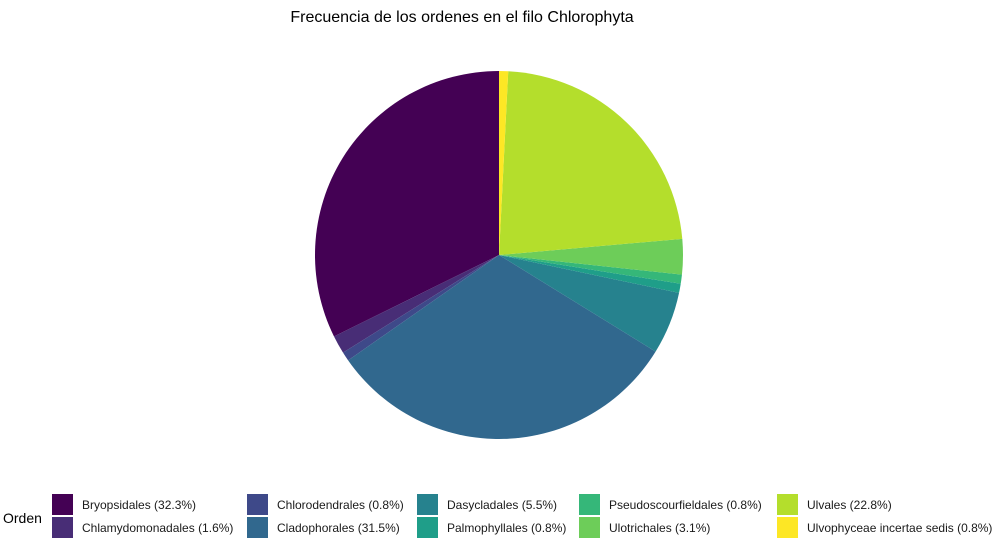  I want to click on pie-slice-bryopsidales, so click(407, 204).